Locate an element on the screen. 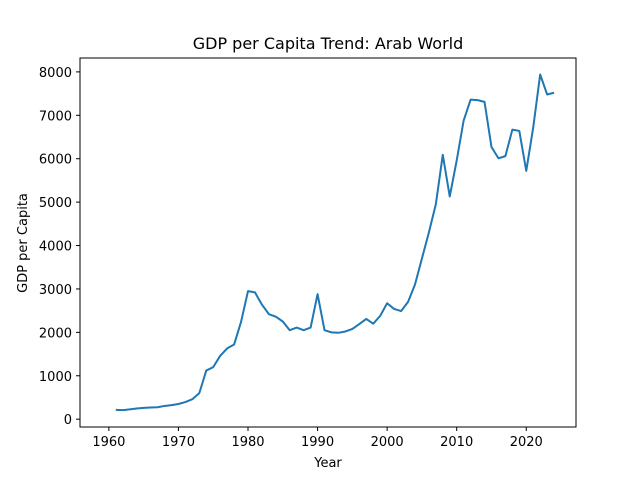 The height and width of the screenshot is (480, 640). y-axis: 0 1000 2000 3000 4000 5000 6000 7000 8000 is located at coordinates (59, 247).